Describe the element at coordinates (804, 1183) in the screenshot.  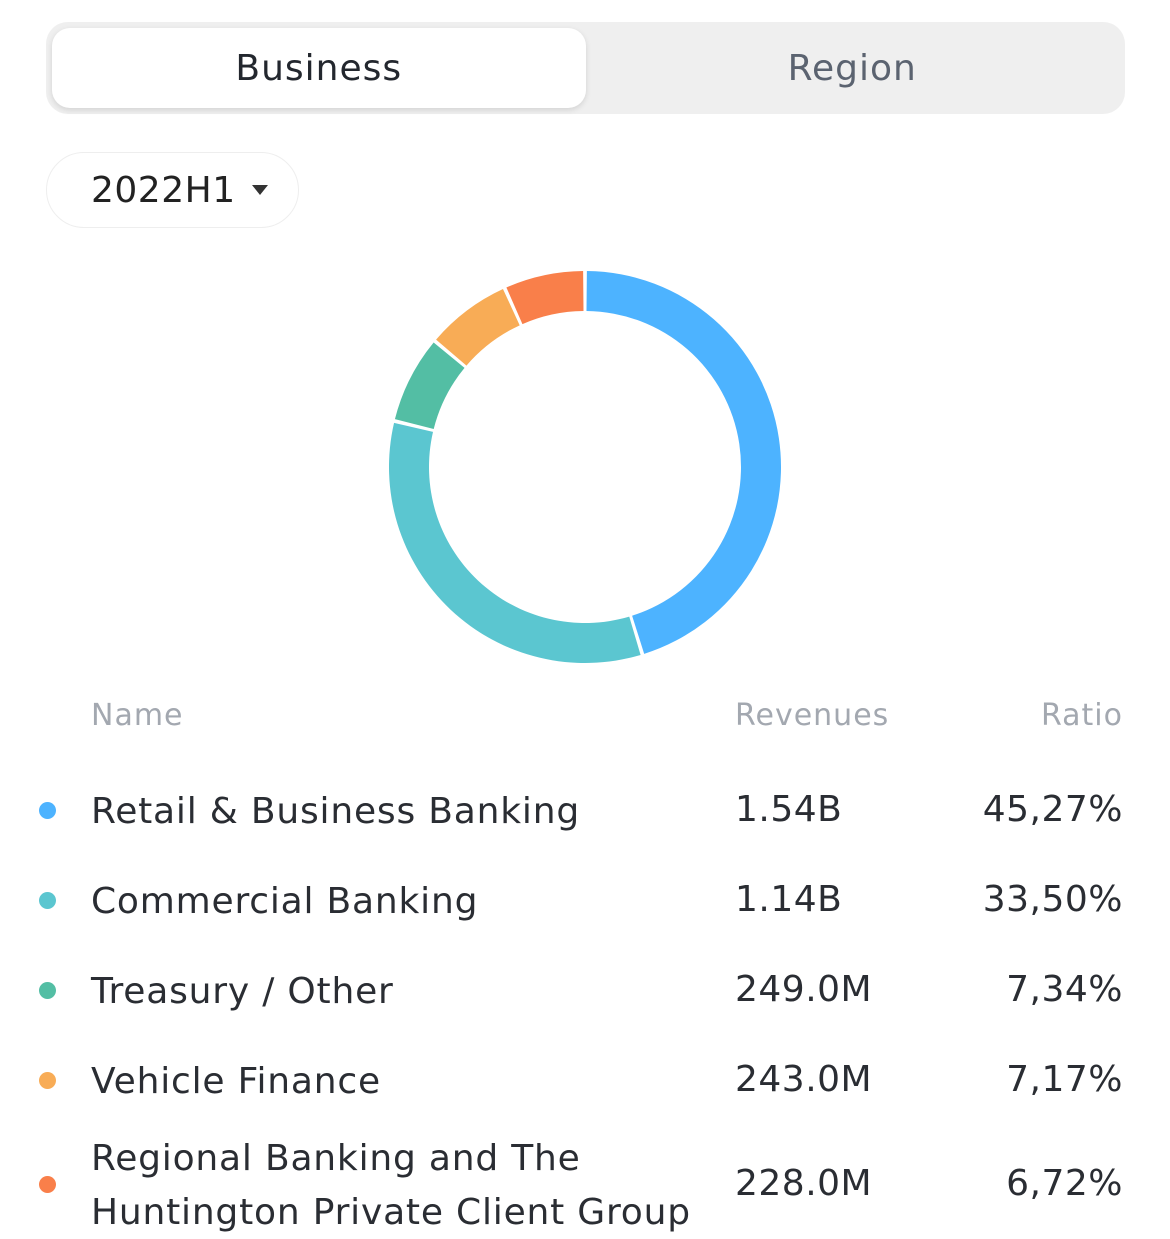
I see `segment-revenue: 228.0M` at that location.